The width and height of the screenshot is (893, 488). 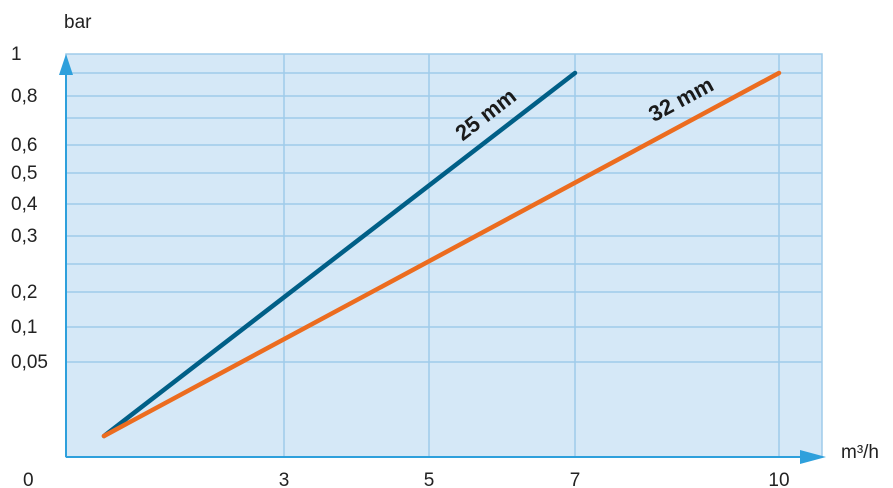 I want to click on y-tick-label: 0,8, so click(x=24, y=96).